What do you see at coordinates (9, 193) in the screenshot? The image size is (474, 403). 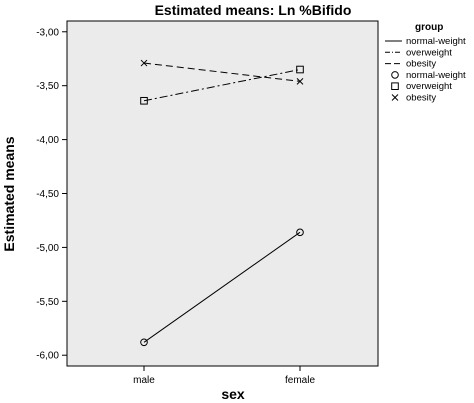 I see `y-axis-title: Estimated means` at bounding box center [9, 193].